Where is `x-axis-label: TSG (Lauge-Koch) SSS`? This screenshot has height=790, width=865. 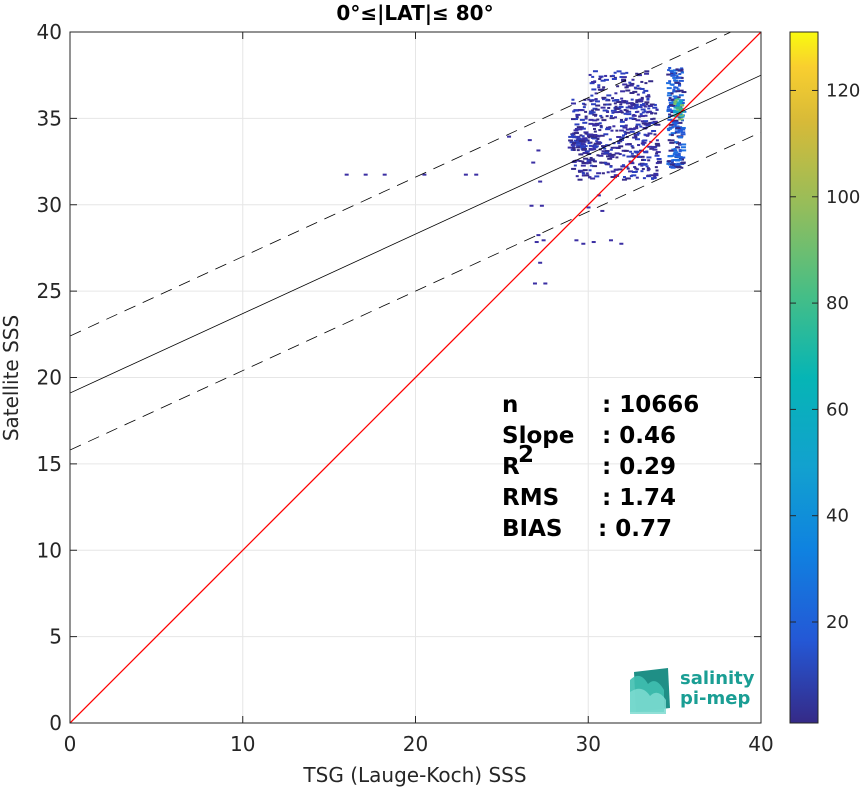
x-axis-label: TSG (Lauge-Koch) SSS is located at coordinates (414, 775).